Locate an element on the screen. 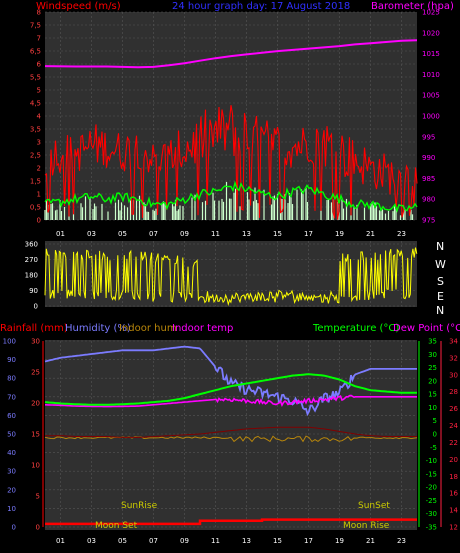 Image resolution: width=460 pixels, height=553 pixels. humidity-tick-label: 50 is located at coordinates (11, 435).